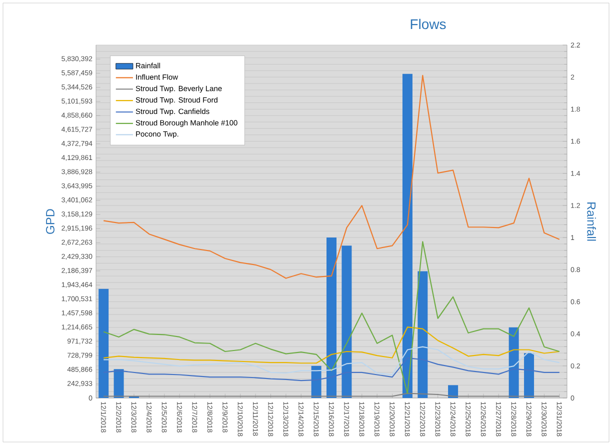  I want to click on y2-axis-title: Rainfall, so click(591, 221).